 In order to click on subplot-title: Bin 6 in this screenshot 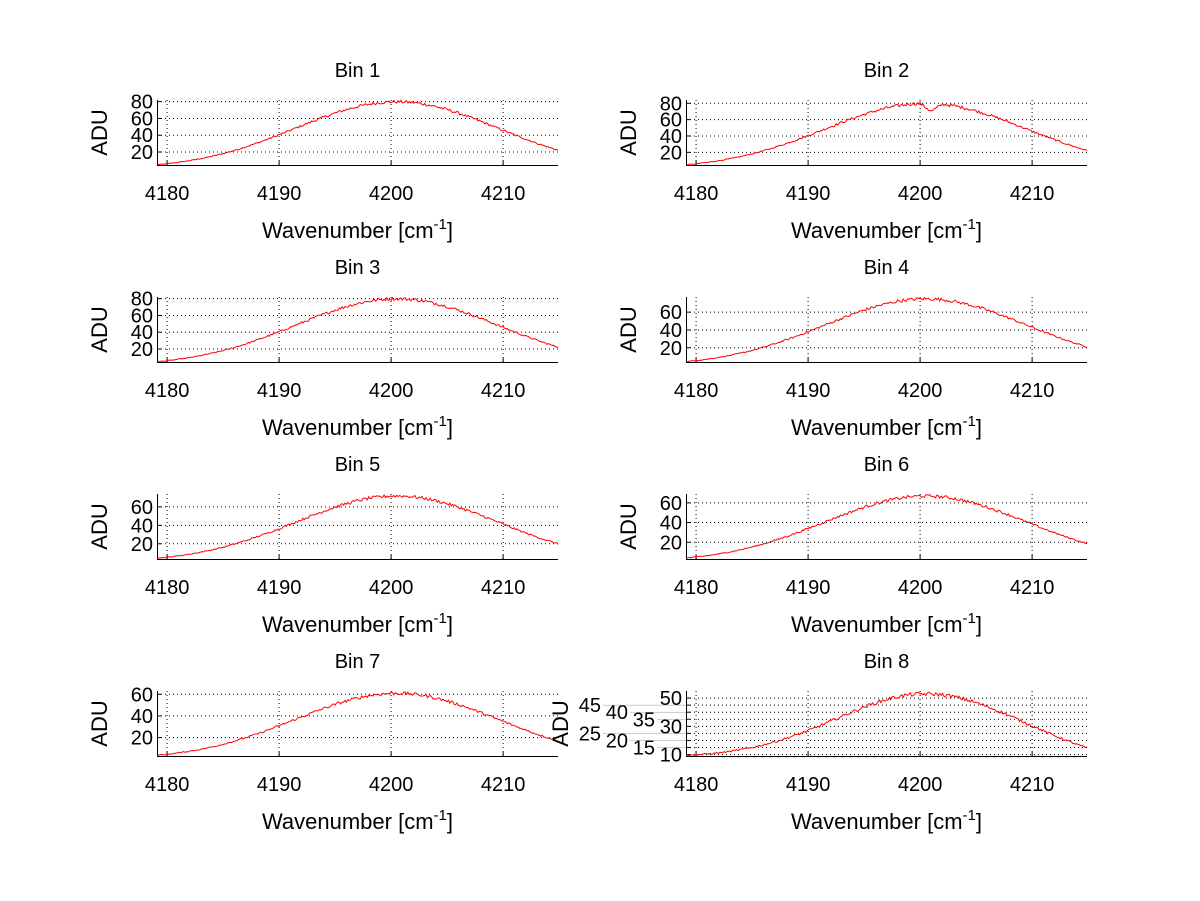, I will do `click(887, 465)`.